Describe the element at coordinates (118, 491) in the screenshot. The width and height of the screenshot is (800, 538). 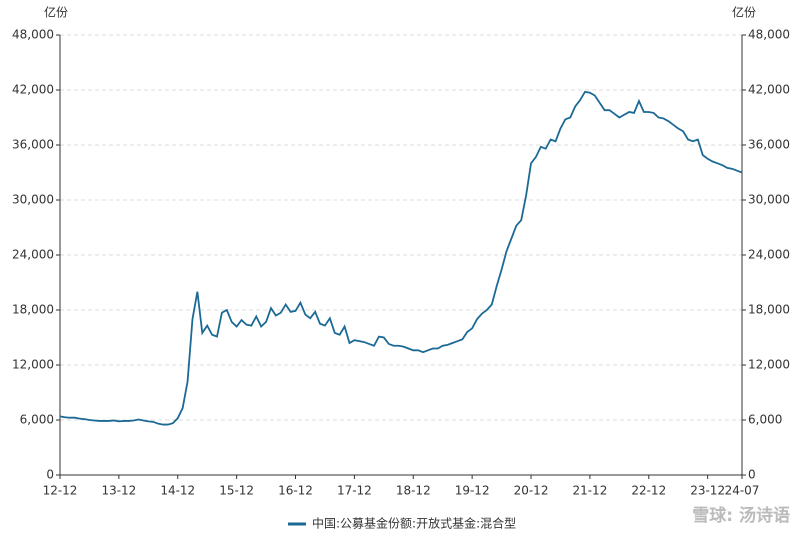
I see `x-tick-label: 13-12` at that location.